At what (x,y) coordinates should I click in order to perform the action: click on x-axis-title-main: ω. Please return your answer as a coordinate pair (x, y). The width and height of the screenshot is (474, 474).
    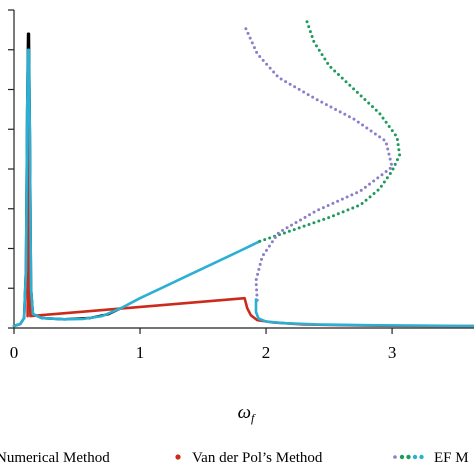
    Looking at the image, I should click on (244, 412).